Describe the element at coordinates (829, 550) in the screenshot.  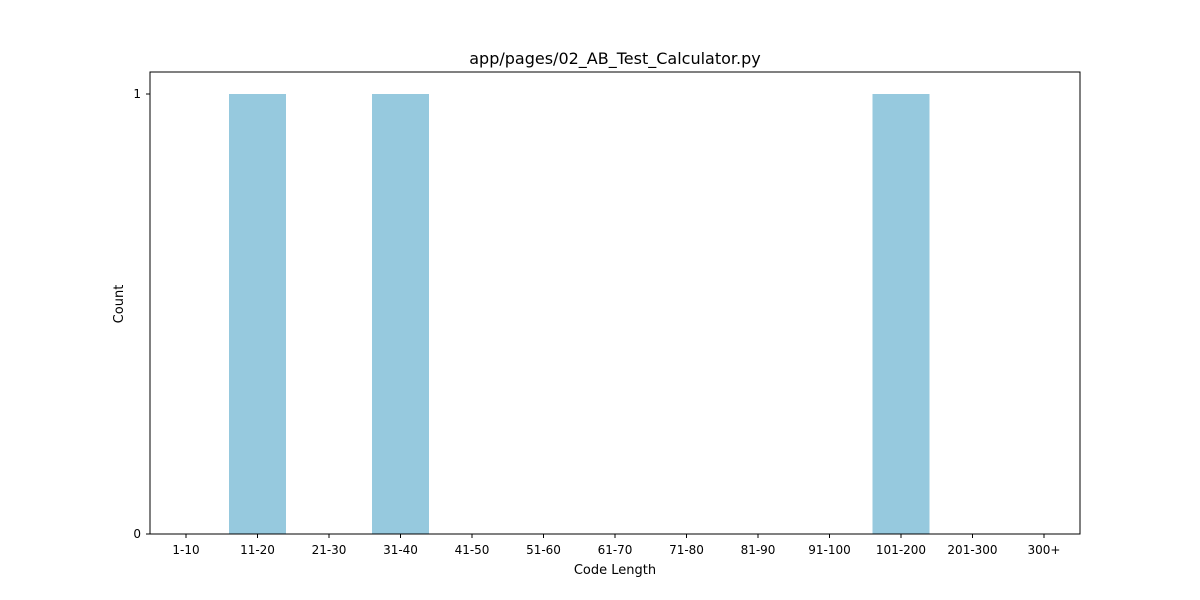
I see `x-tick-label: 91-100` at that location.